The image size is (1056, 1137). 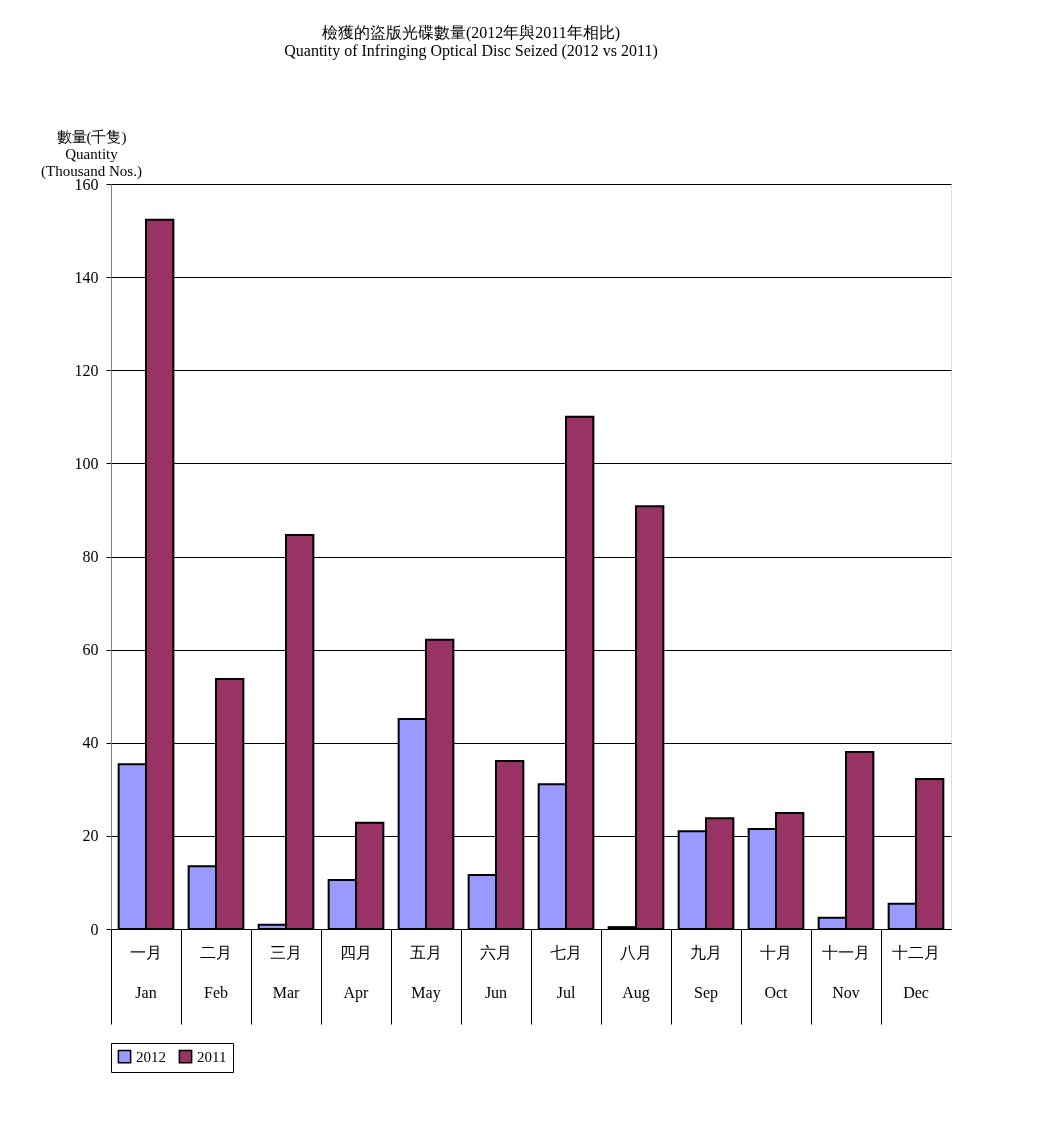 I want to click on category-label: 九月 Sep, so click(x=706, y=972).